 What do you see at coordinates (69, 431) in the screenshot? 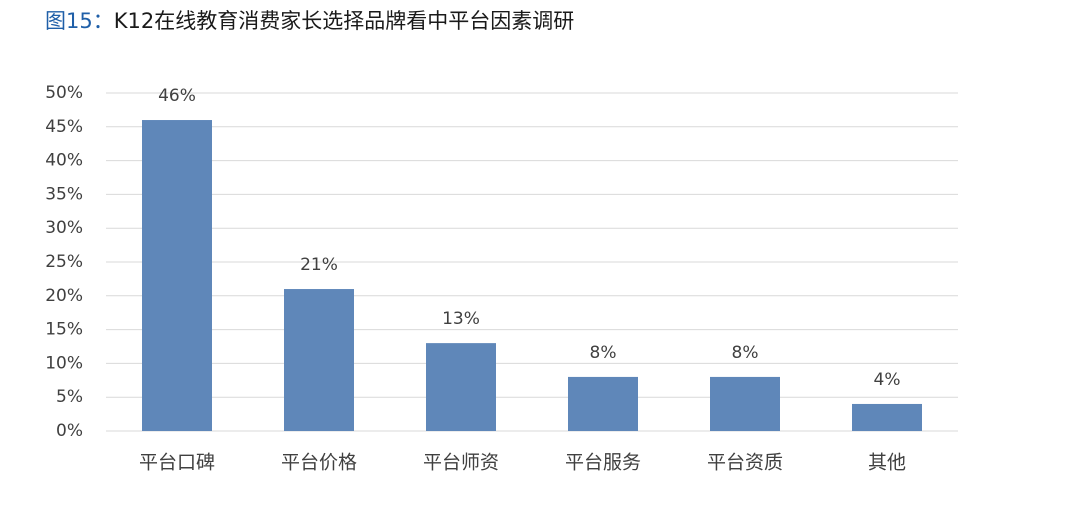
I see `y-tick-label: 0%` at bounding box center [69, 431].